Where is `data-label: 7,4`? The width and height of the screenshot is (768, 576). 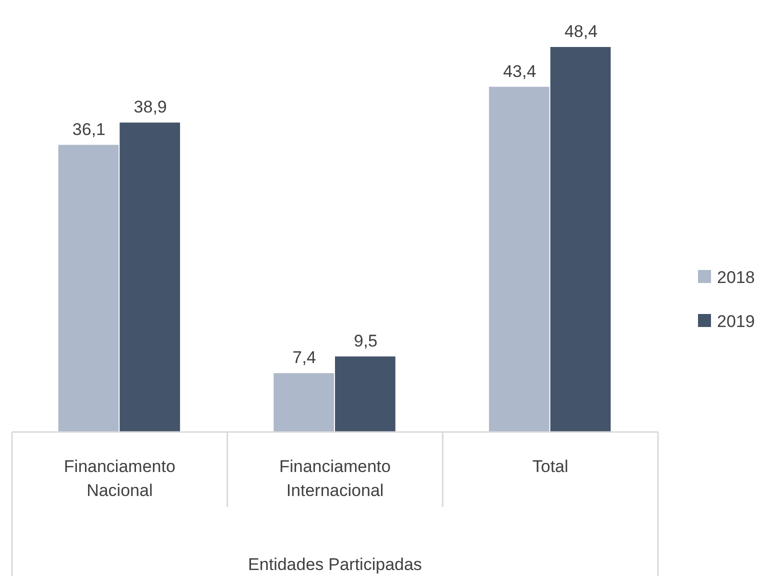
data-label: 7,4 is located at coordinates (304, 358).